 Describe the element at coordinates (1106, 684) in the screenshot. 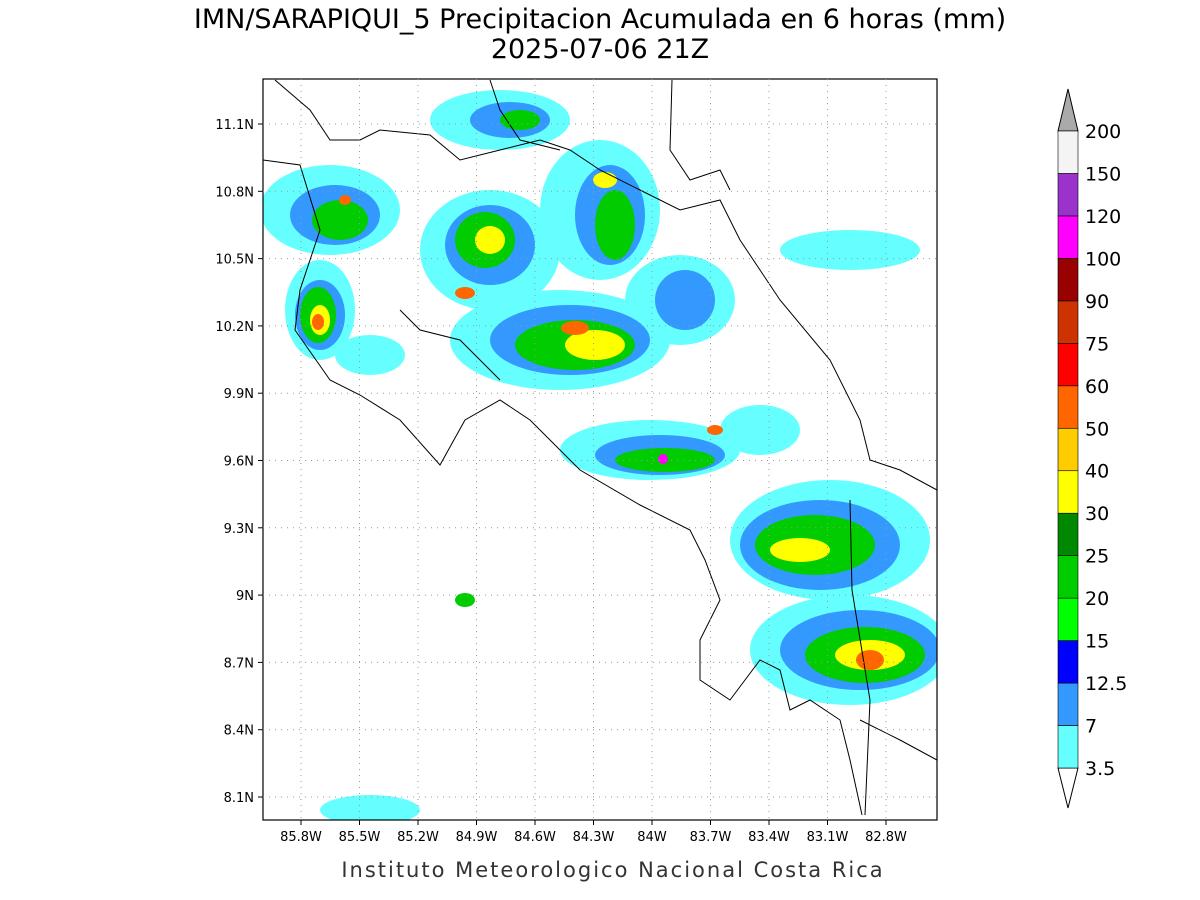

I see `colorbar-label: 12.5` at that location.